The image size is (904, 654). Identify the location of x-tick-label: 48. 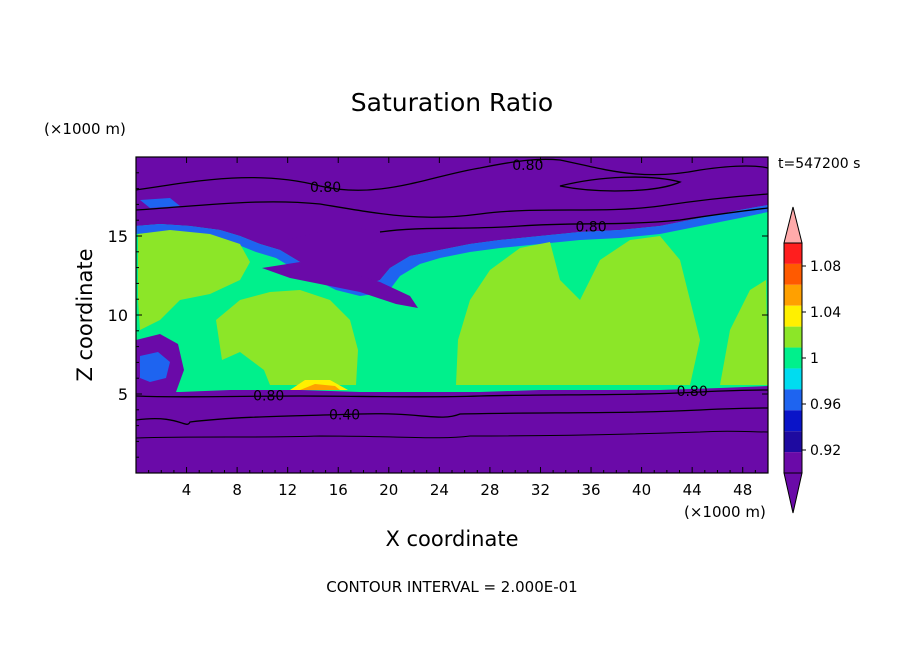
(742, 490).